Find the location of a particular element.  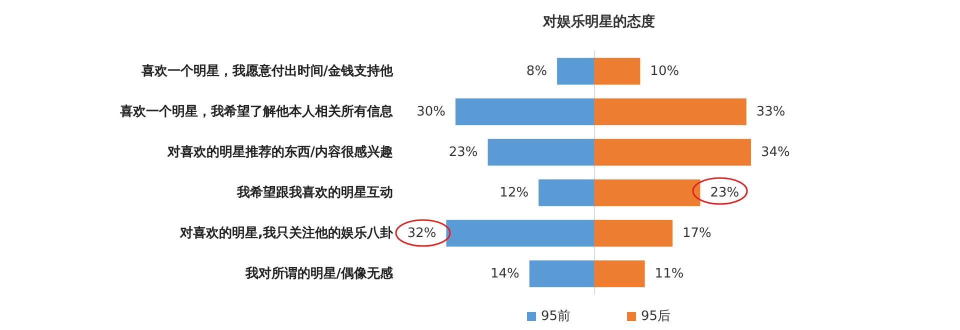

data-label: 12% is located at coordinates (514, 192).